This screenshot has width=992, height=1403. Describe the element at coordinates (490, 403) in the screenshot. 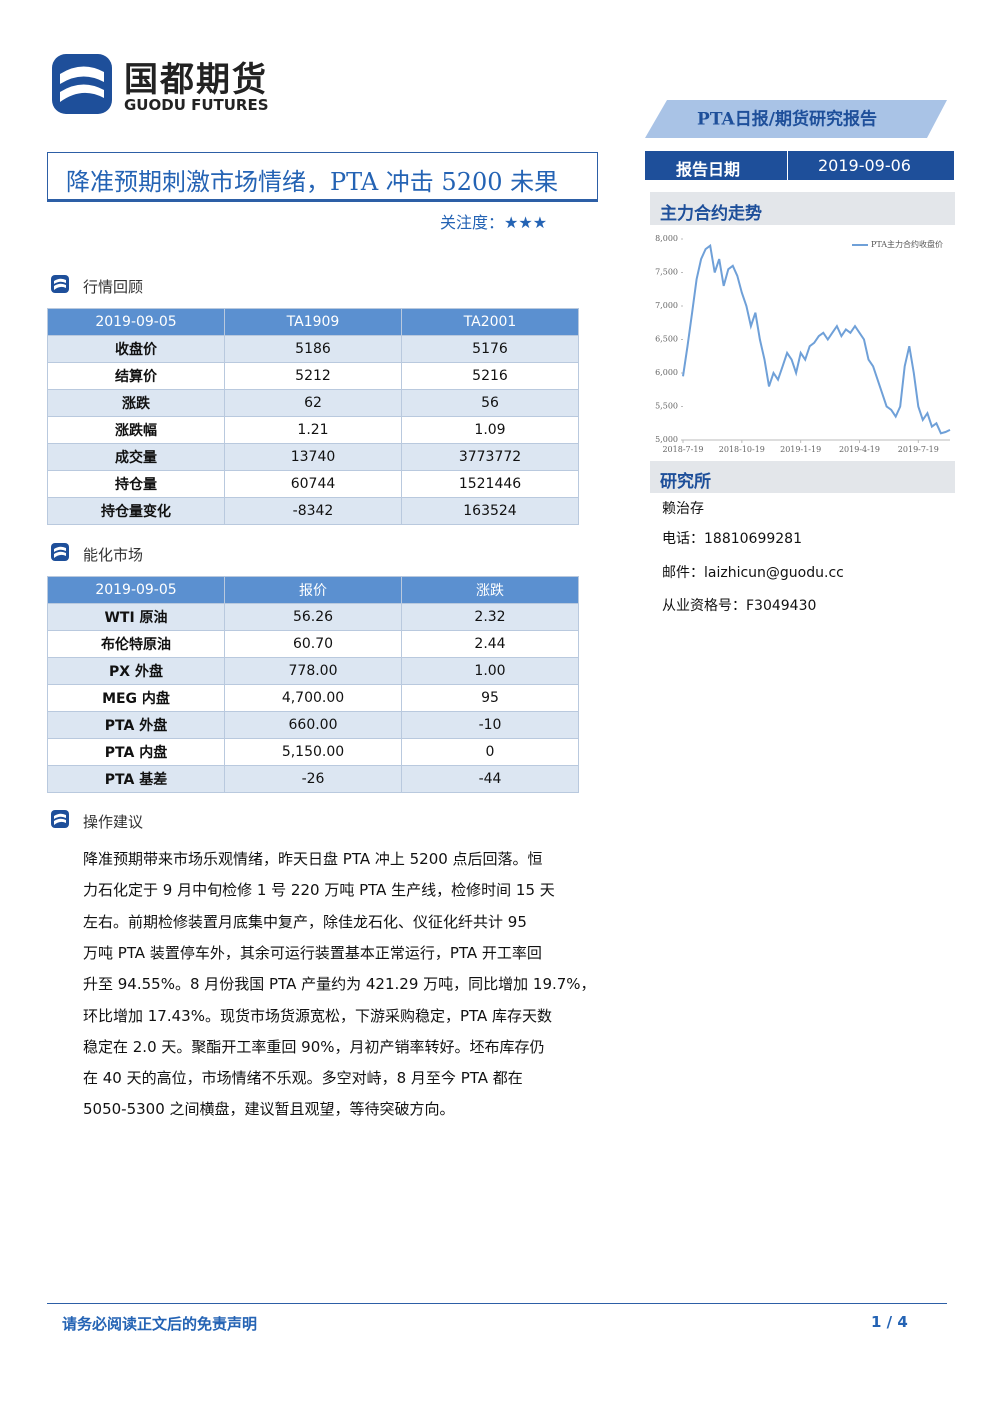

I see `table-cell: 56` at that location.